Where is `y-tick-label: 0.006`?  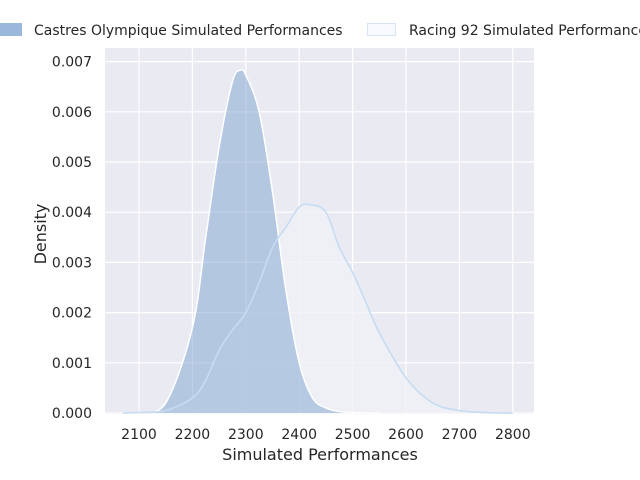
y-tick-label: 0.006 is located at coordinates (72, 113).